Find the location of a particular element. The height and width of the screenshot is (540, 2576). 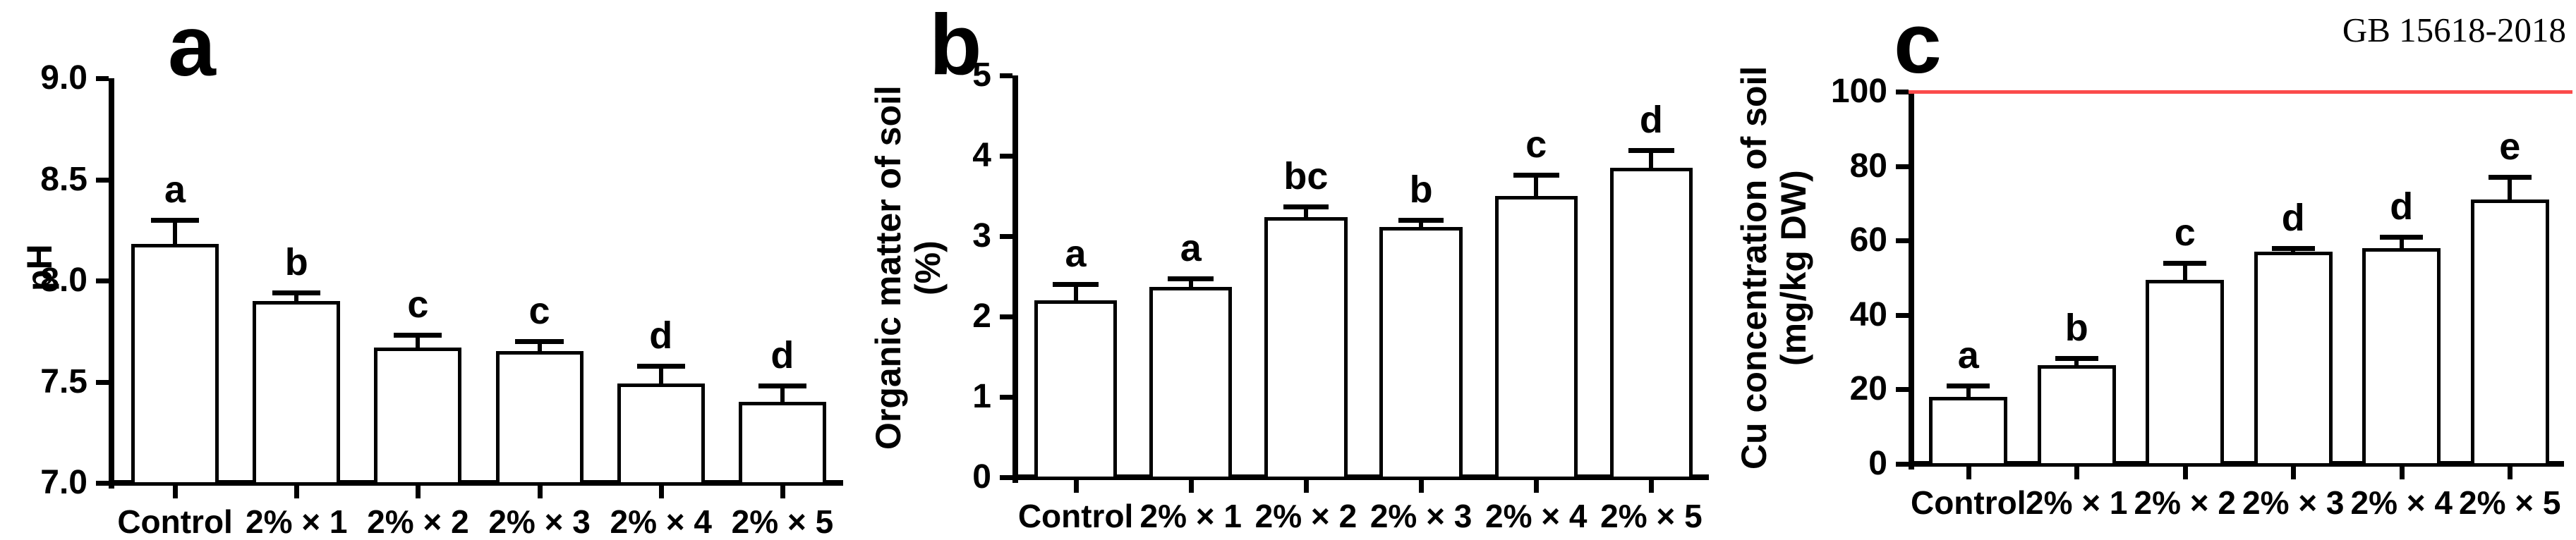

reference-line is located at coordinates (2240, 92).